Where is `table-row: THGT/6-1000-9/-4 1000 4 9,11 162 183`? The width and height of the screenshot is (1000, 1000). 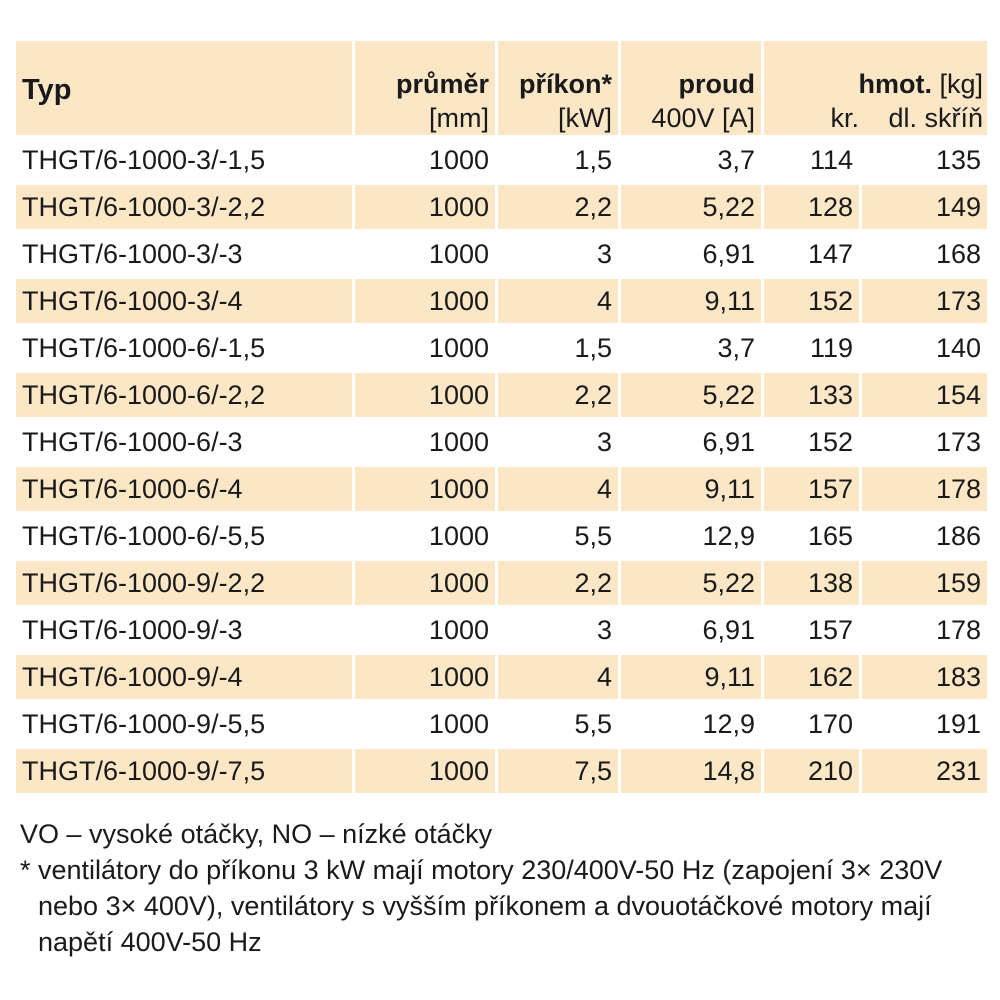
table-row: THGT/6-1000-9/-4 1000 4 9,11 162 183 is located at coordinates (502, 677).